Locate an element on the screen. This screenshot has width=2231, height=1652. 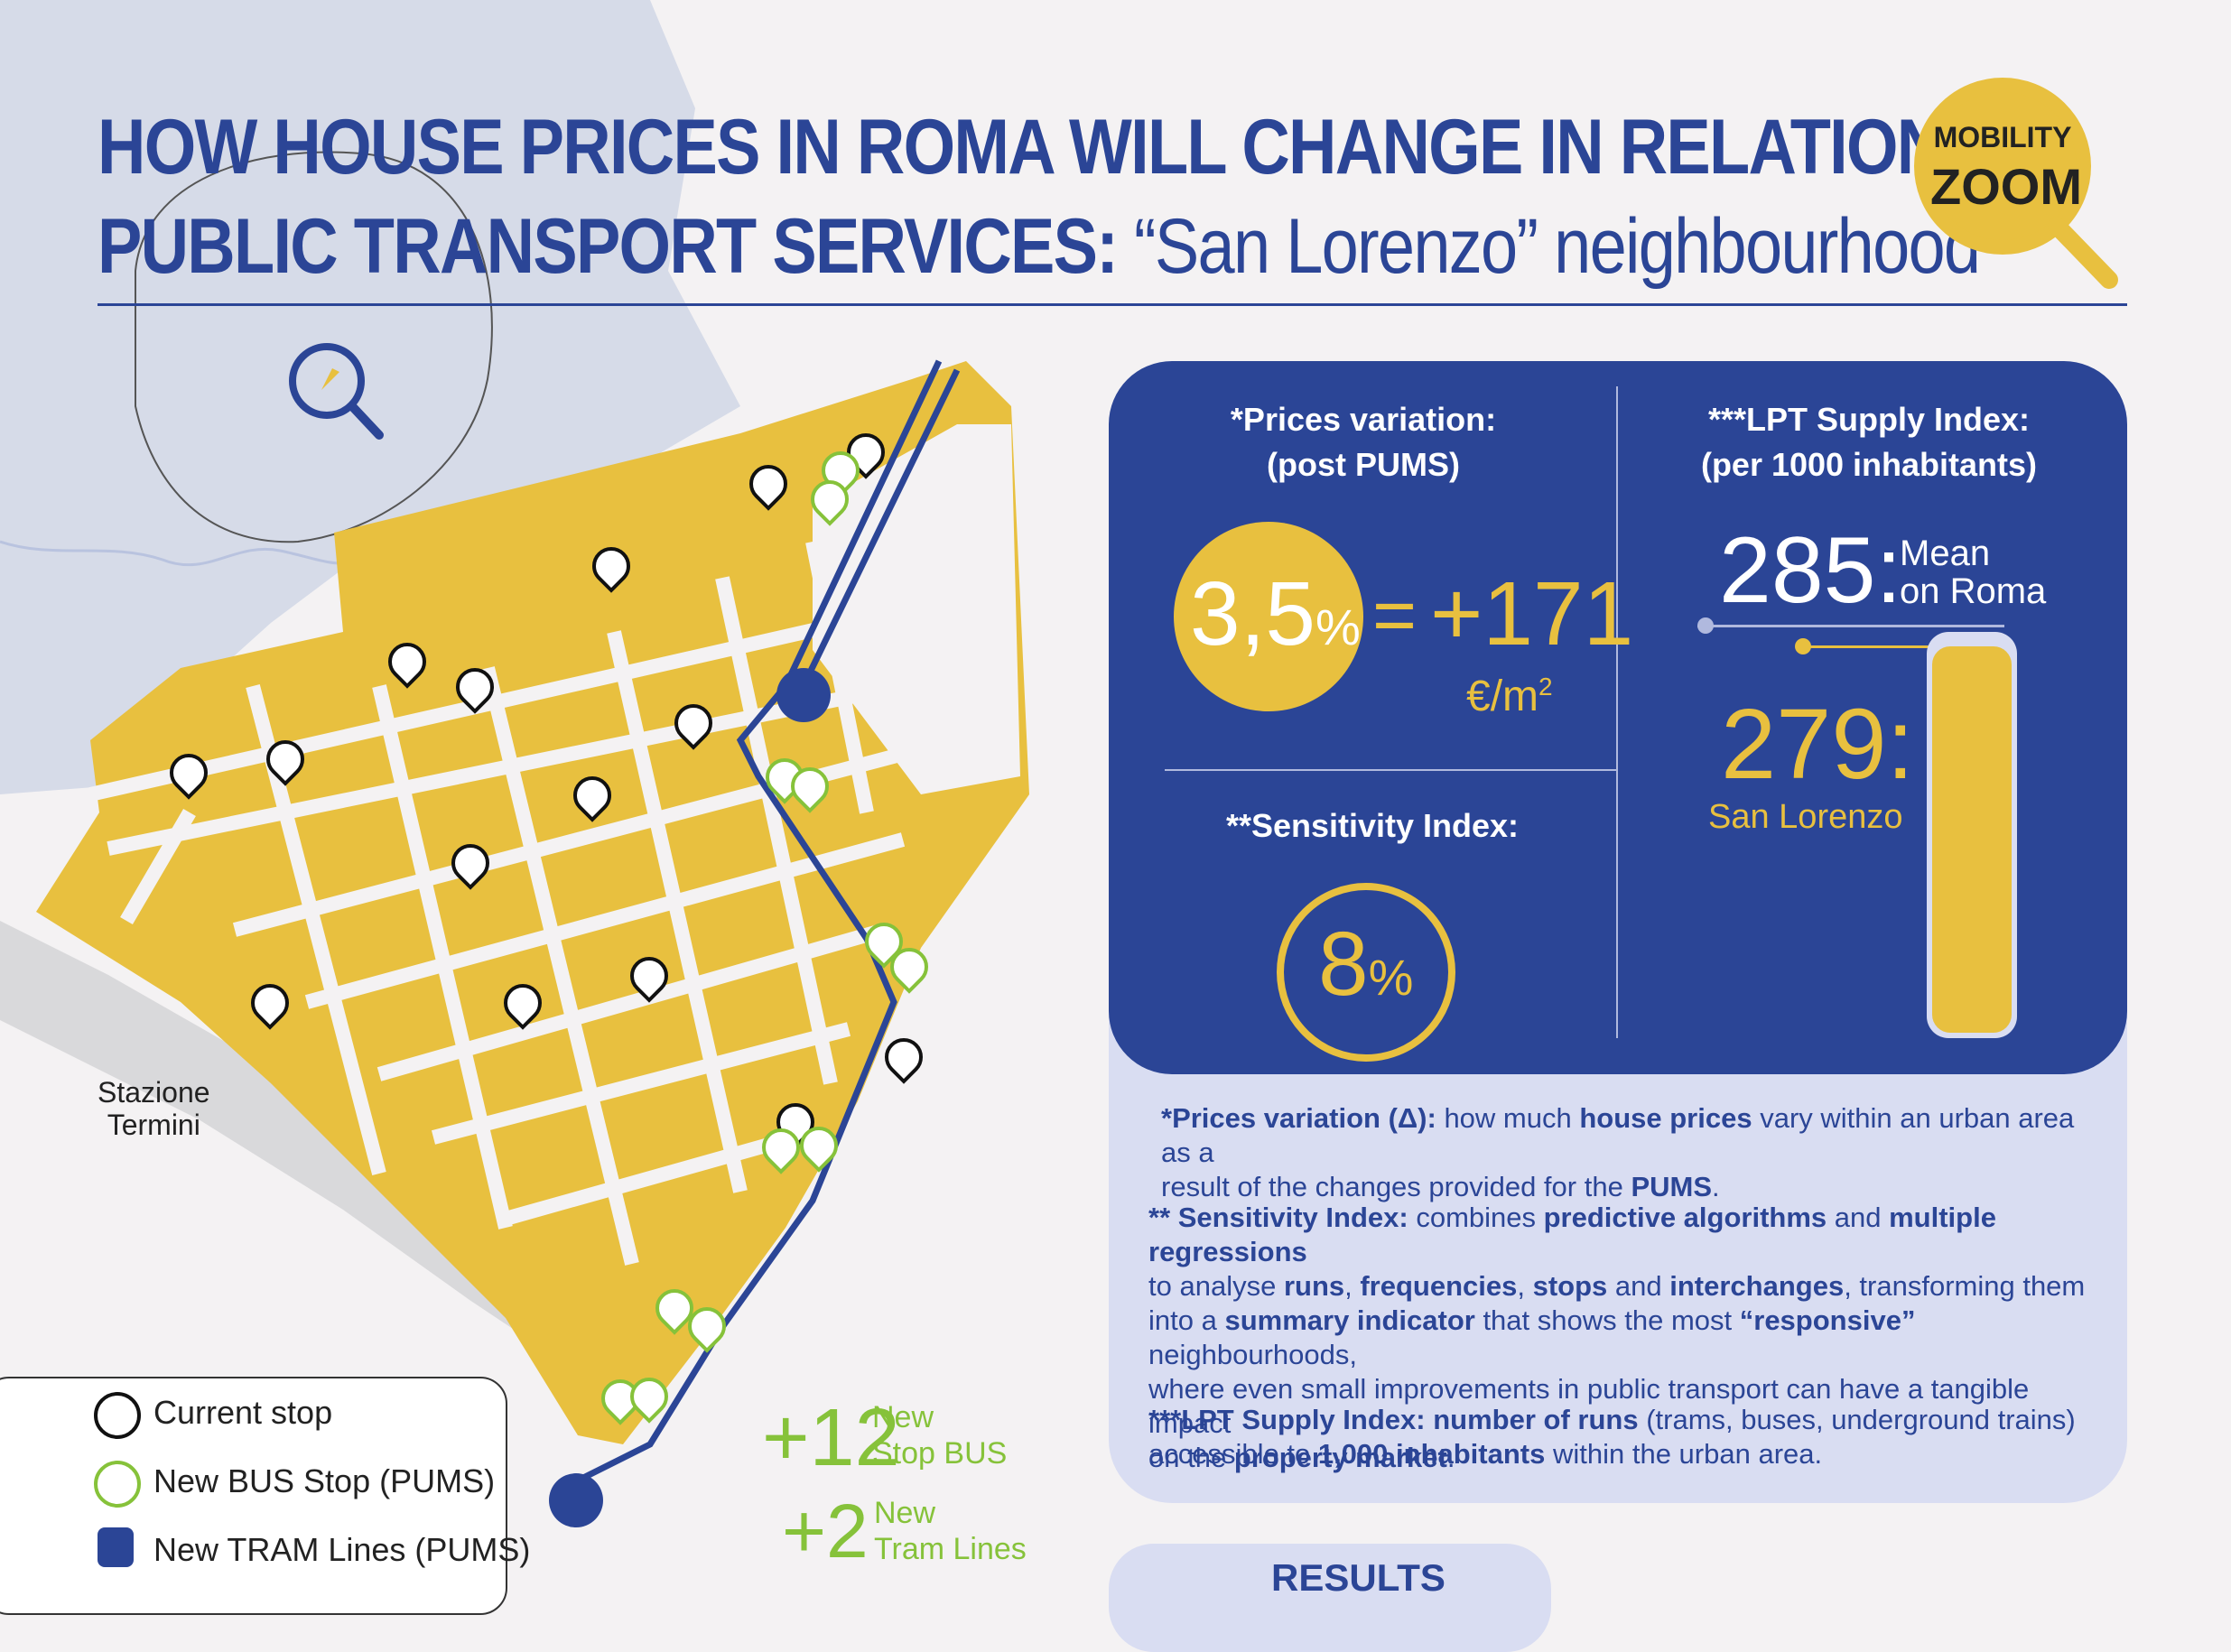
tram-count: +2 is located at coordinates (826, 1531).